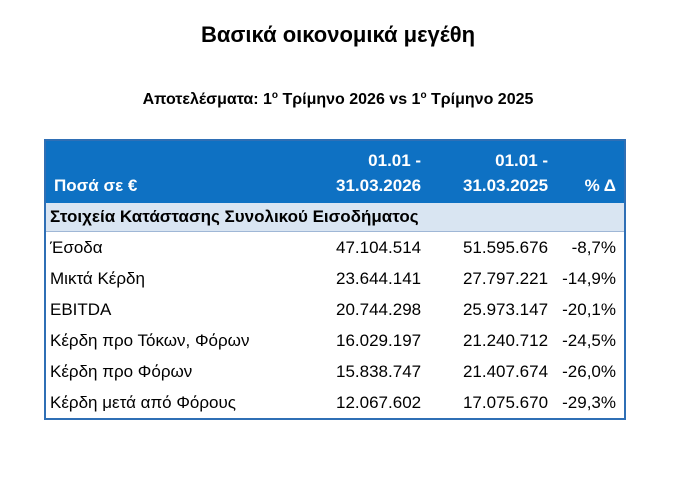  Describe the element at coordinates (505, 402) in the screenshot. I see `value-2025: 17.075.670` at that location.